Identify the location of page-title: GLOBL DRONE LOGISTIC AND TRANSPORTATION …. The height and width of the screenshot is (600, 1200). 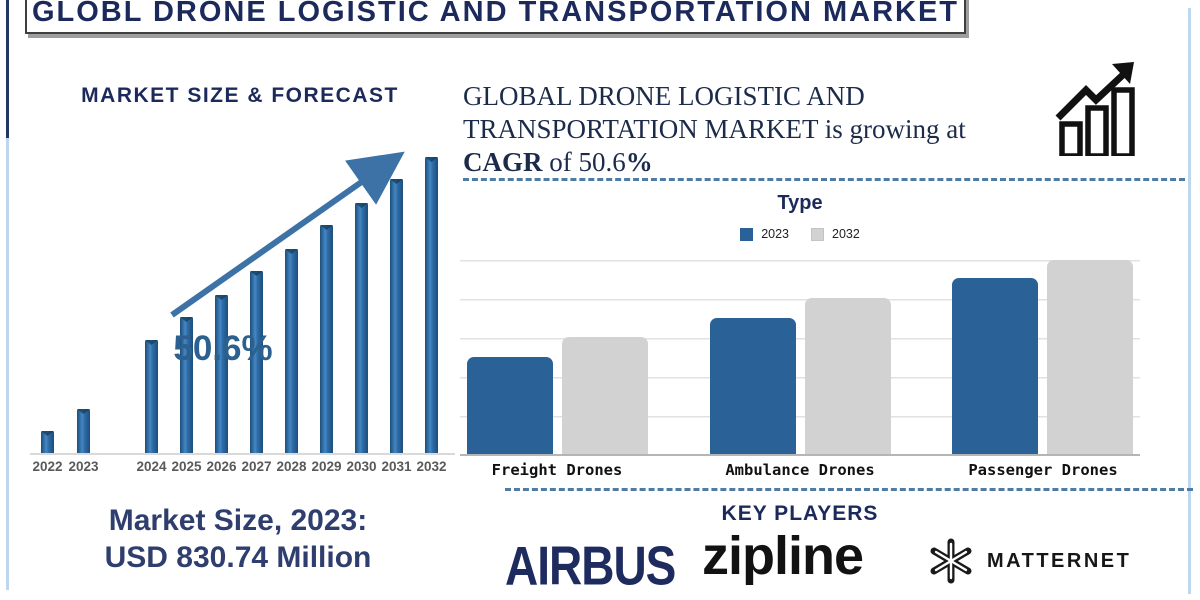
(495, 14).